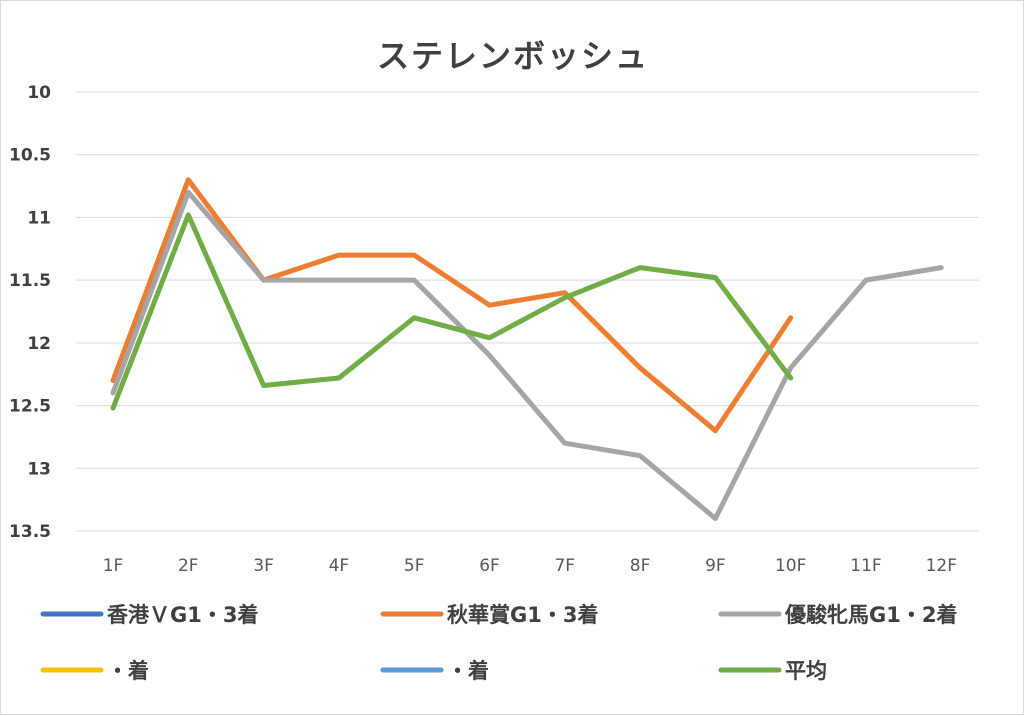 The height and width of the screenshot is (716, 1024). I want to click on x-tick-label: 12F, so click(941, 566).